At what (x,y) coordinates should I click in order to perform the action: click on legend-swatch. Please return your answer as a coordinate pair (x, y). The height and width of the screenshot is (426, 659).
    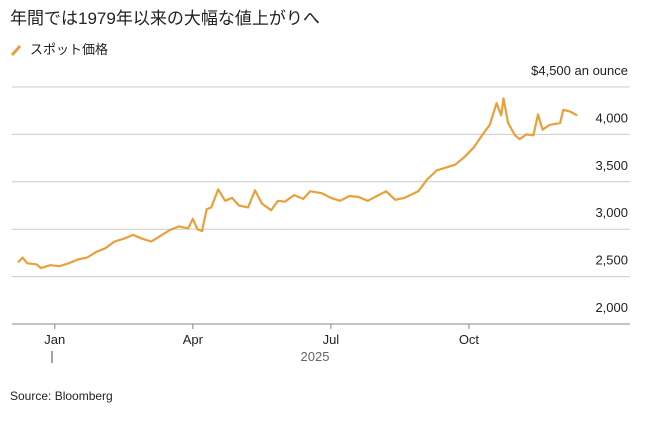
    Looking at the image, I should click on (16, 50).